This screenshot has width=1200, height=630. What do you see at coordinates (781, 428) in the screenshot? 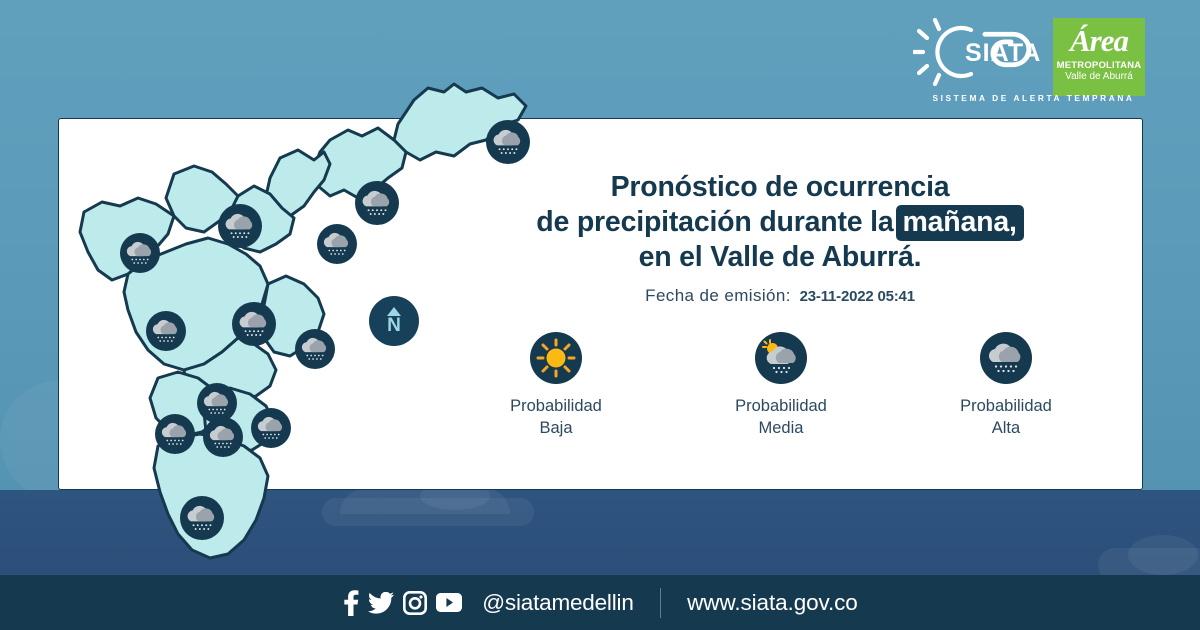
I see `legend-label-media-line2: Media` at bounding box center [781, 428].